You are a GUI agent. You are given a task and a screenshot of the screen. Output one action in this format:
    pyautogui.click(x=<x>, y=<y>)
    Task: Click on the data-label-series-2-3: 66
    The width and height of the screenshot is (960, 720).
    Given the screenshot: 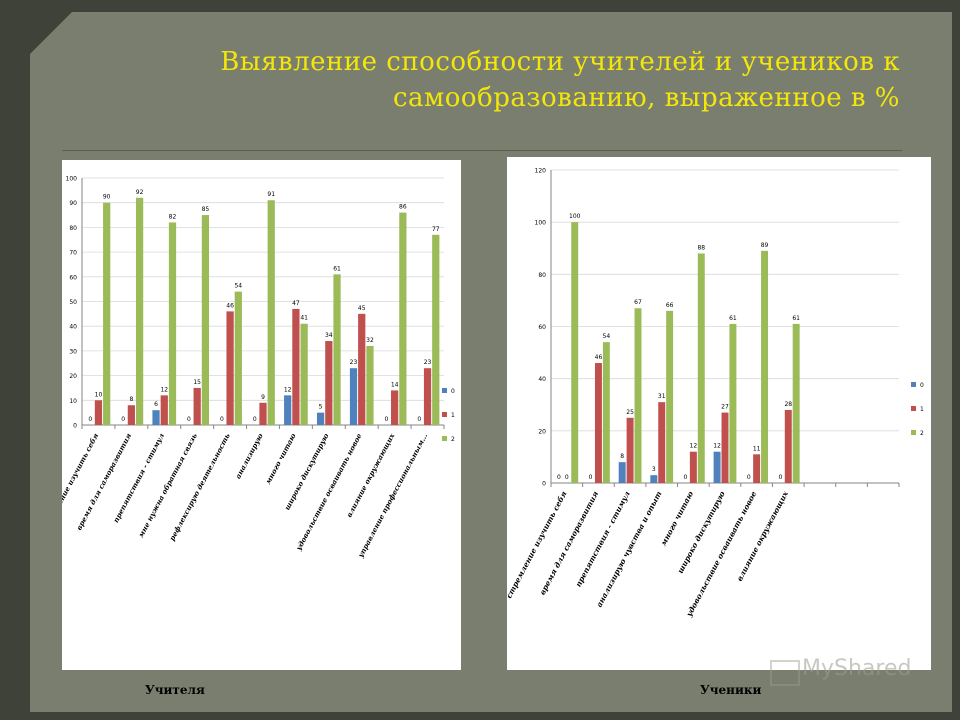 What is the action you would take?
    pyautogui.click(x=670, y=305)
    